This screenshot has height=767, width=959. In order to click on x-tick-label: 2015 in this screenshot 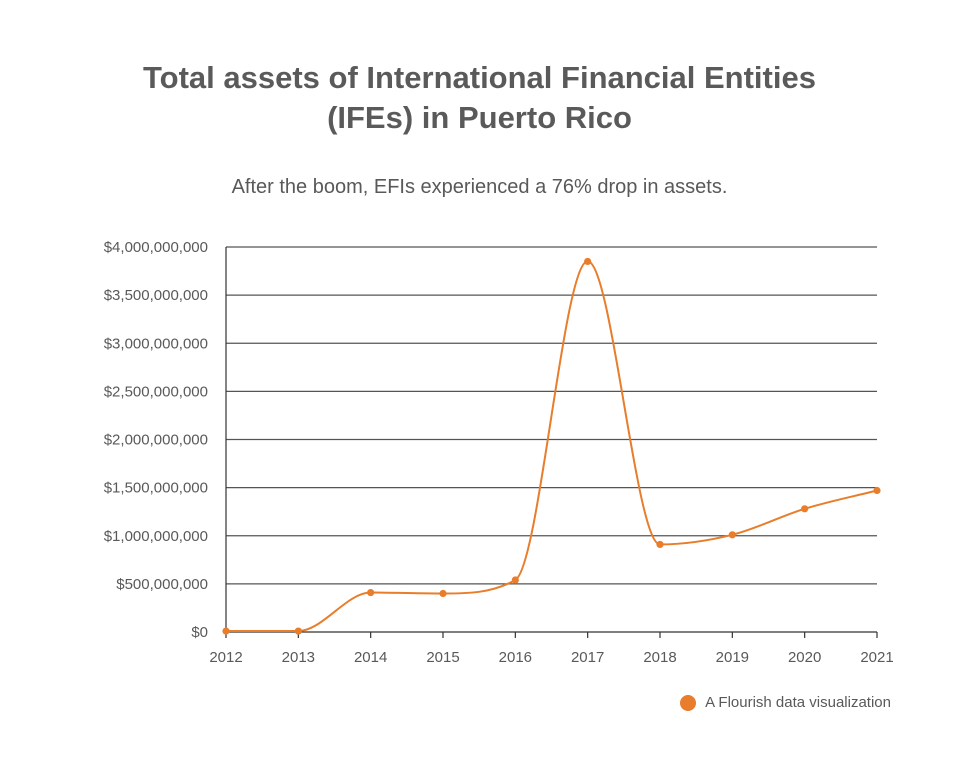, I will do `click(442, 657)`.